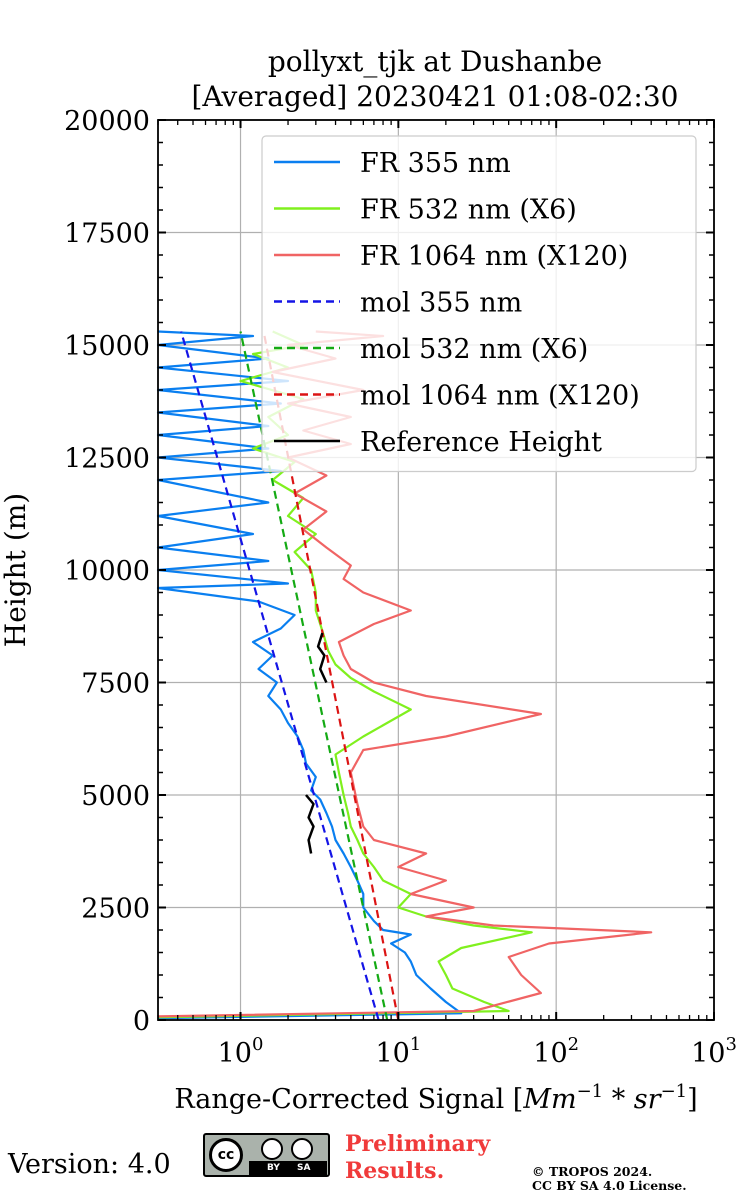 The height and width of the screenshot is (1200, 750). What do you see at coordinates (494, 256) in the screenshot?
I see `legend-label: FR 1064 nm (X120)` at bounding box center [494, 256].